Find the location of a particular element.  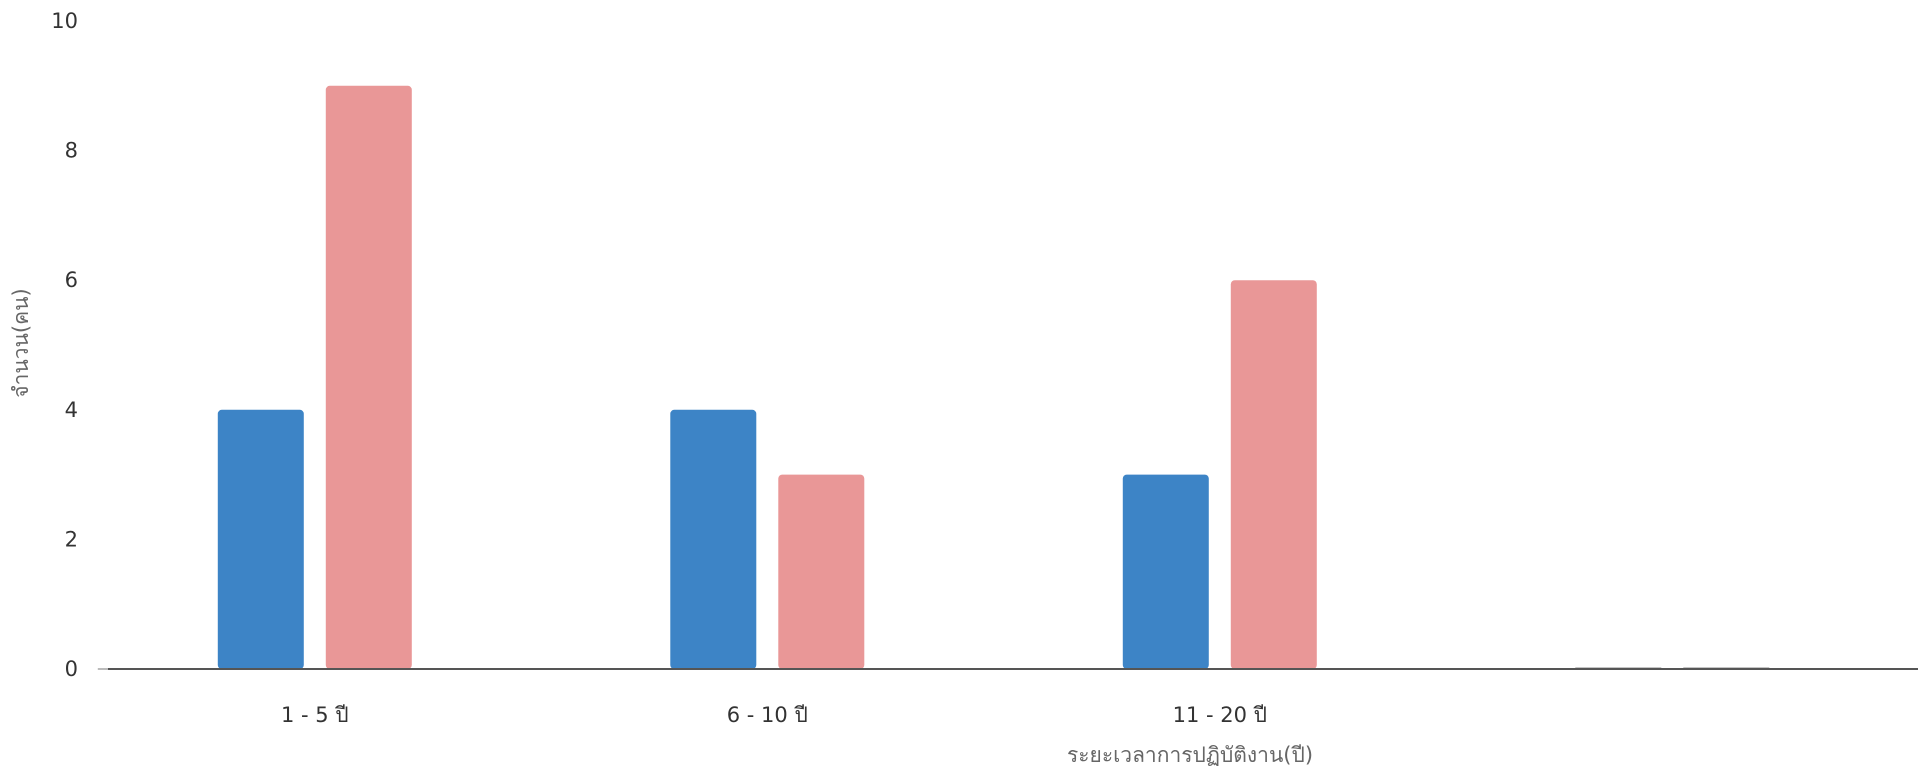

x-axis-ticks: 1 - 5 ปี 6 - 10 ปี 11 - 20 ปี is located at coordinates (774, 715).